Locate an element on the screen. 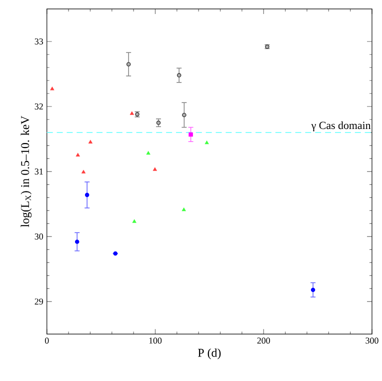 Image resolution: width=382 pixels, height=381 pixels. ref-line-label: γ Cas domain is located at coordinates (341, 126).